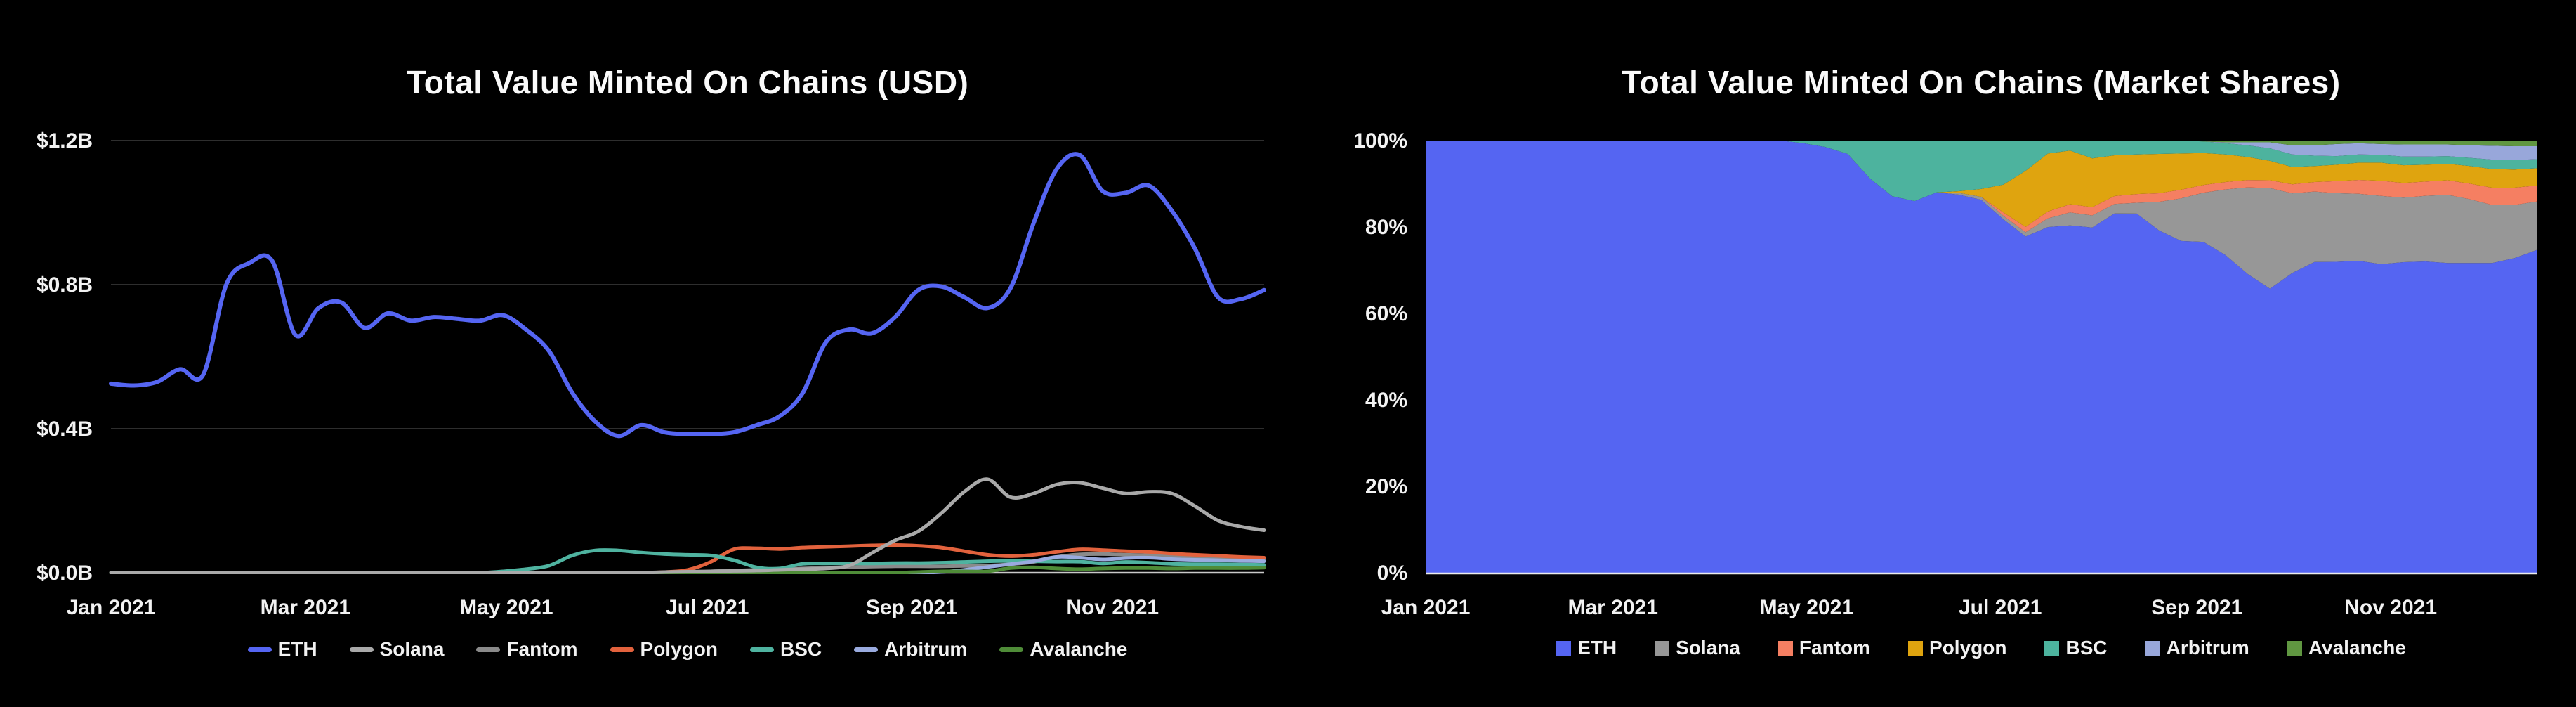 The image size is (2576, 707). Describe the element at coordinates (1386, 314) in the screenshot. I see `y-axis-label: 60%` at that location.